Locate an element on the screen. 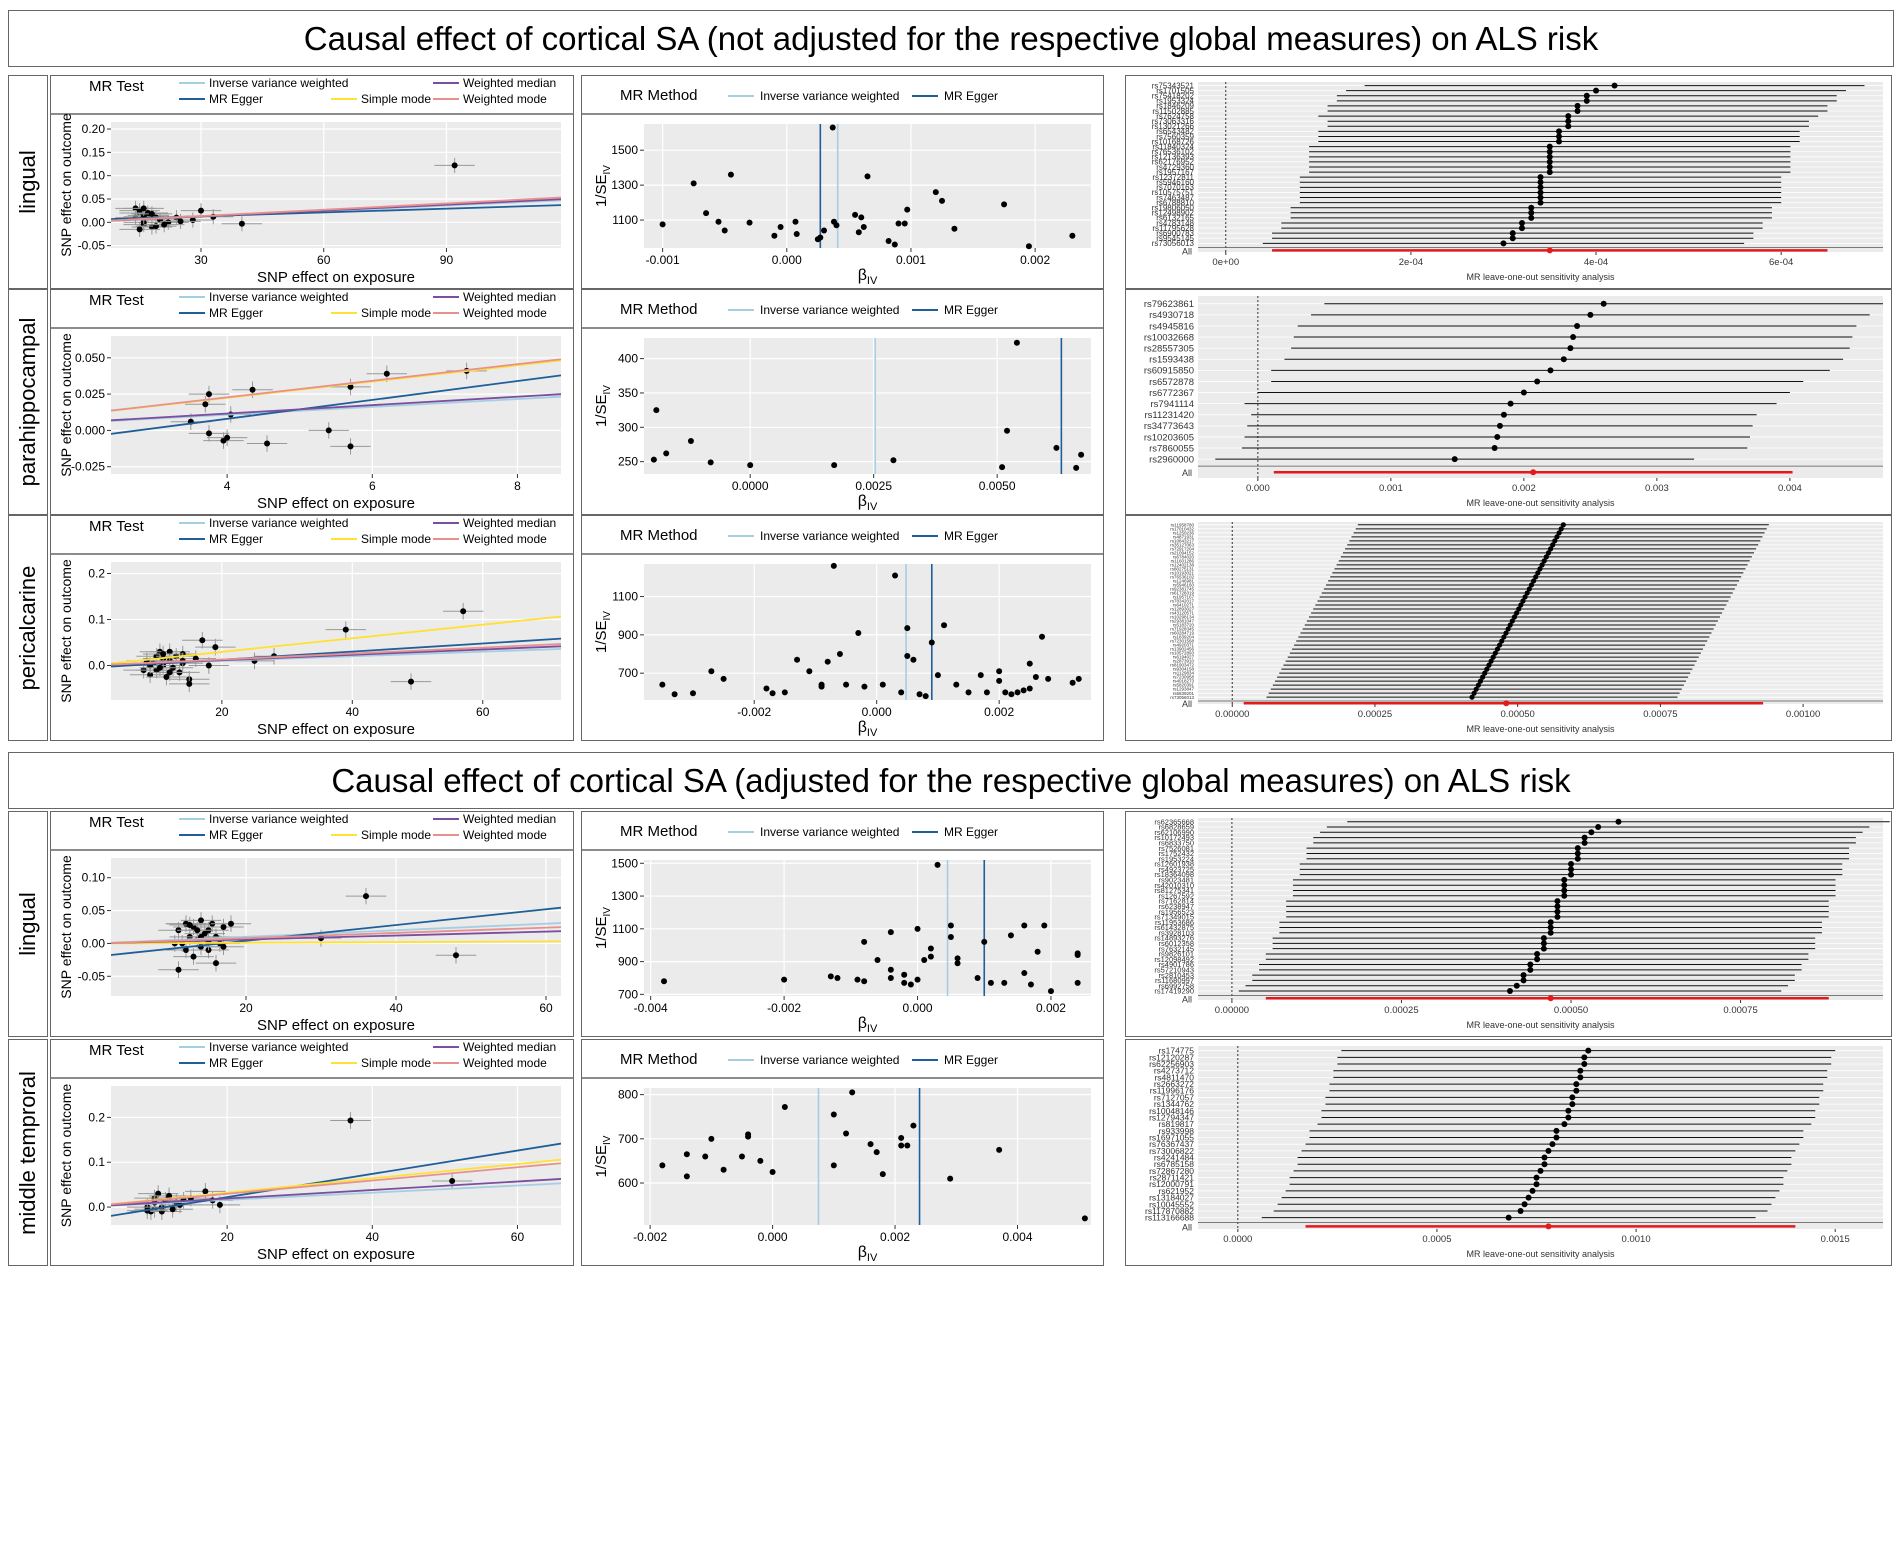 This screenshot has height=1541, width=1902. snp-label: rs76536102 is located at coordinates (1182, 576).